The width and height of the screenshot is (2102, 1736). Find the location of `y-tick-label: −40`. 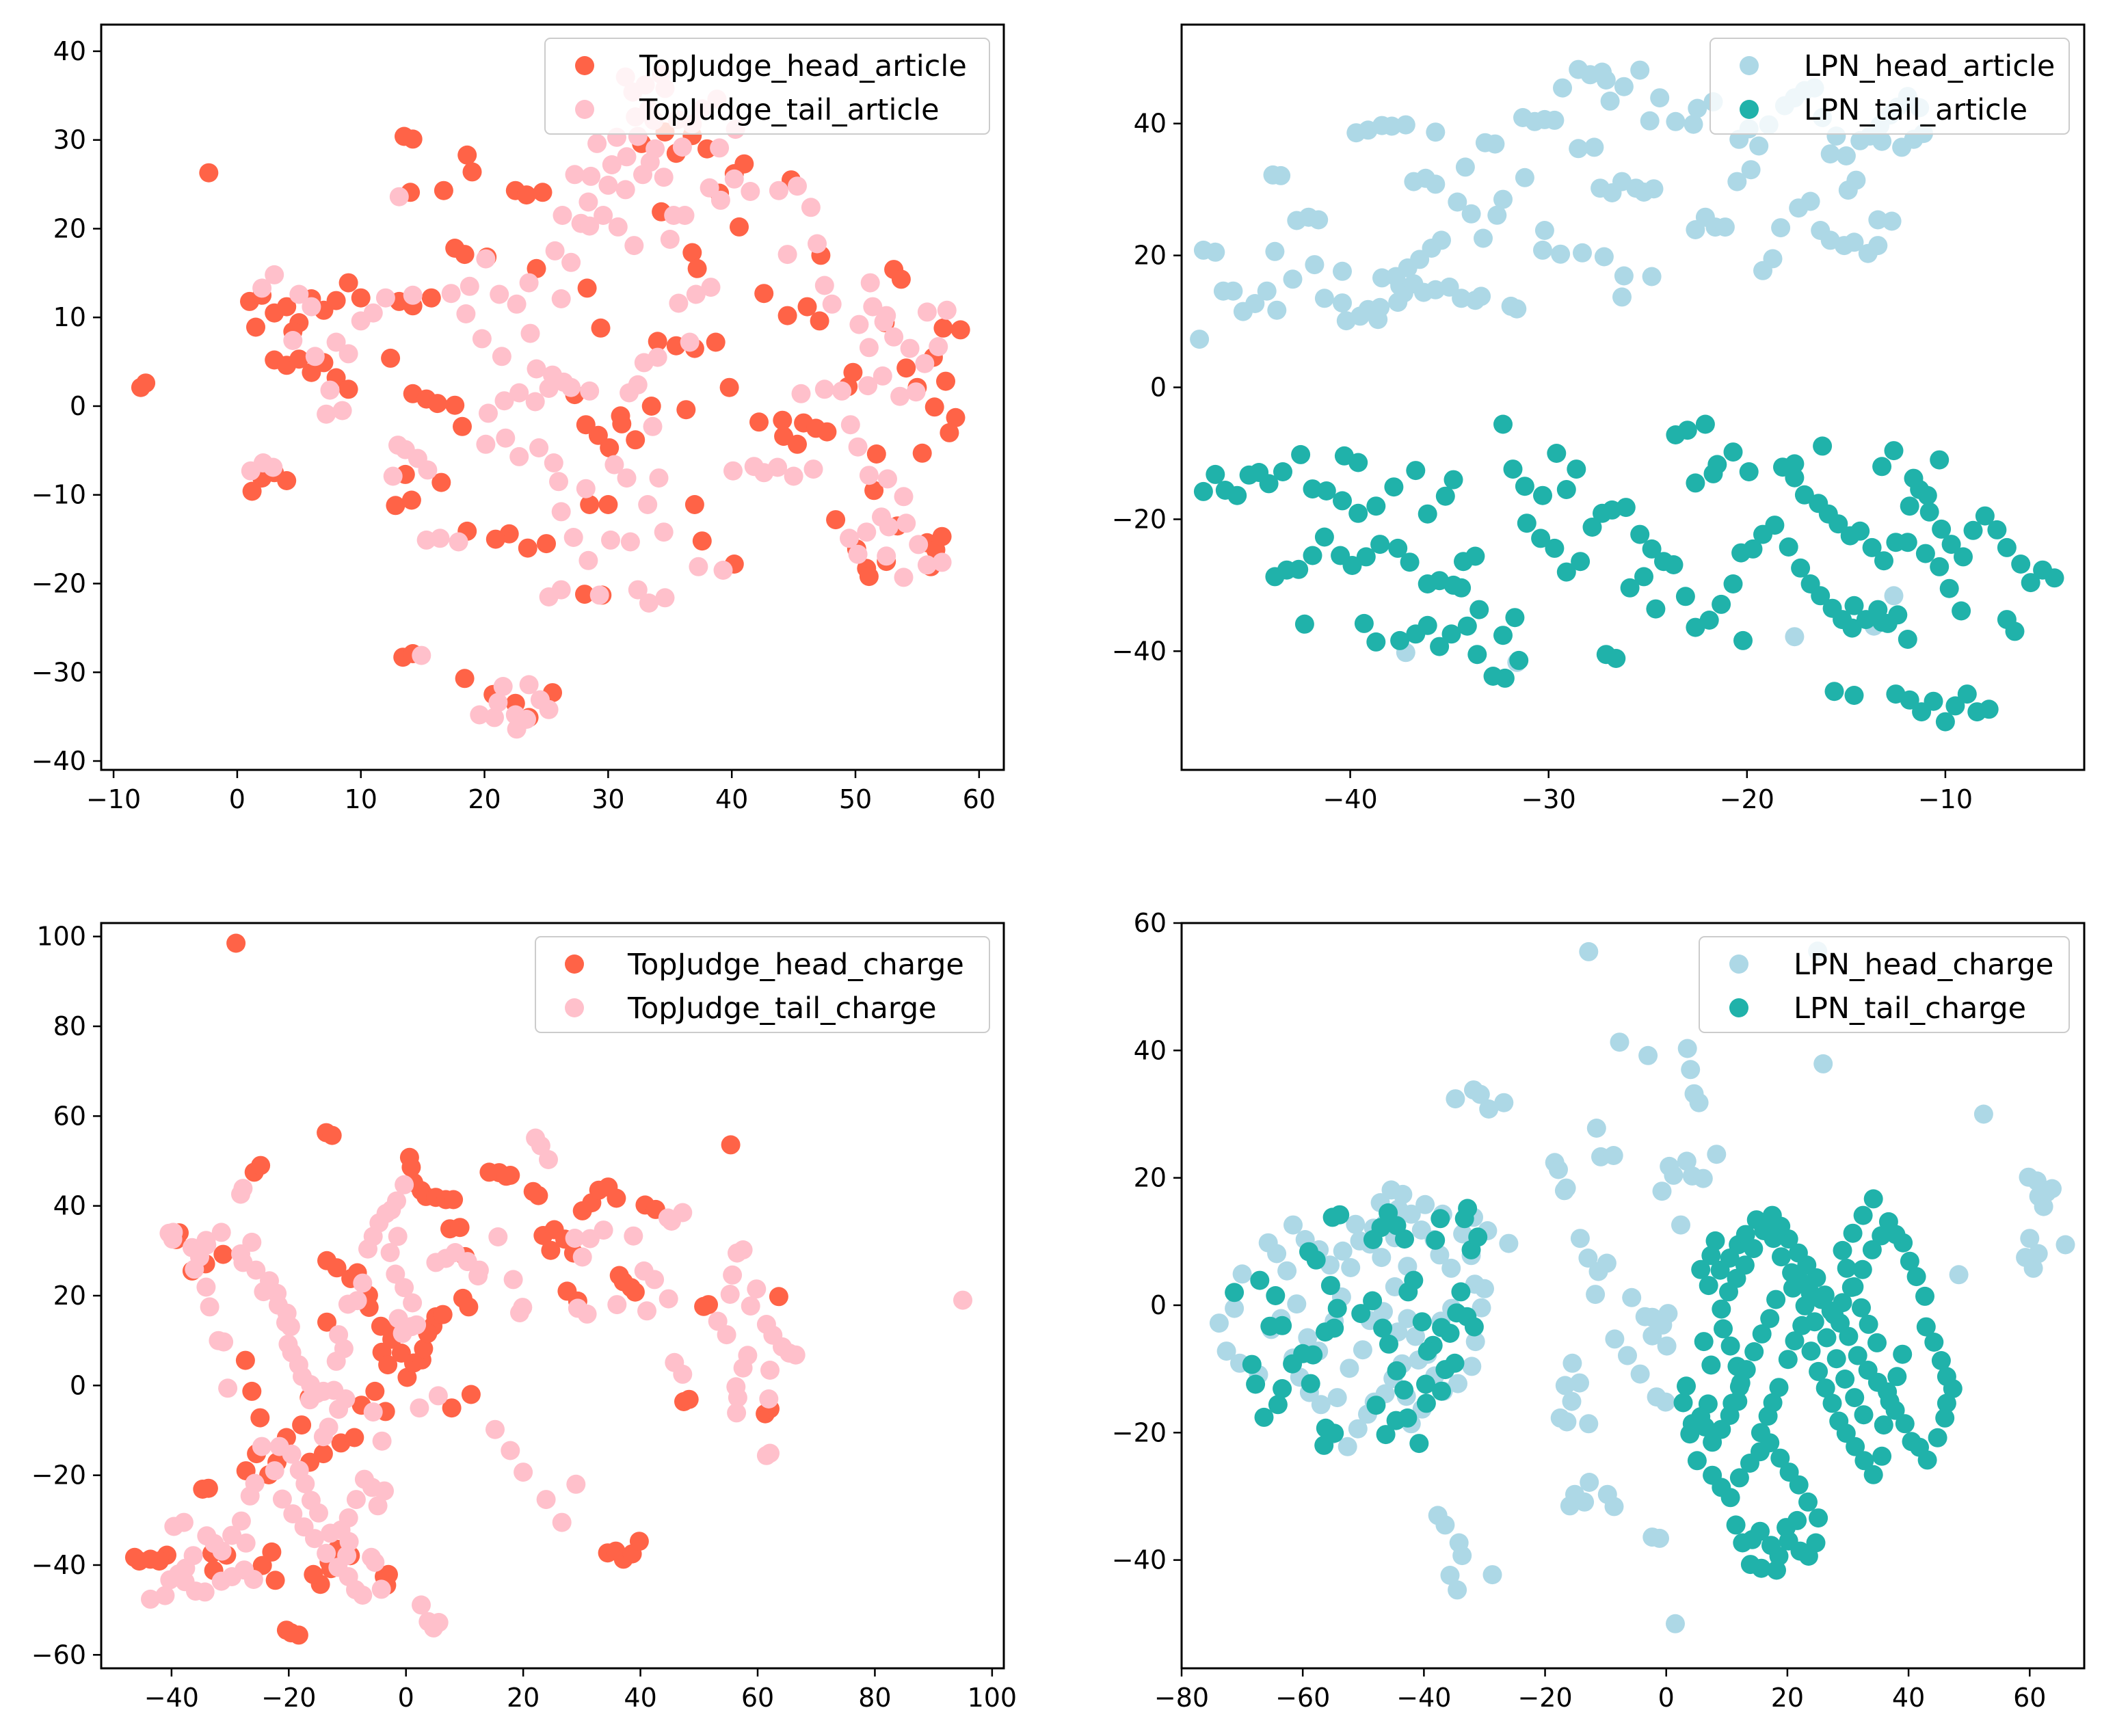

y-tick-label: −40 is located at coordinates (58, 761).